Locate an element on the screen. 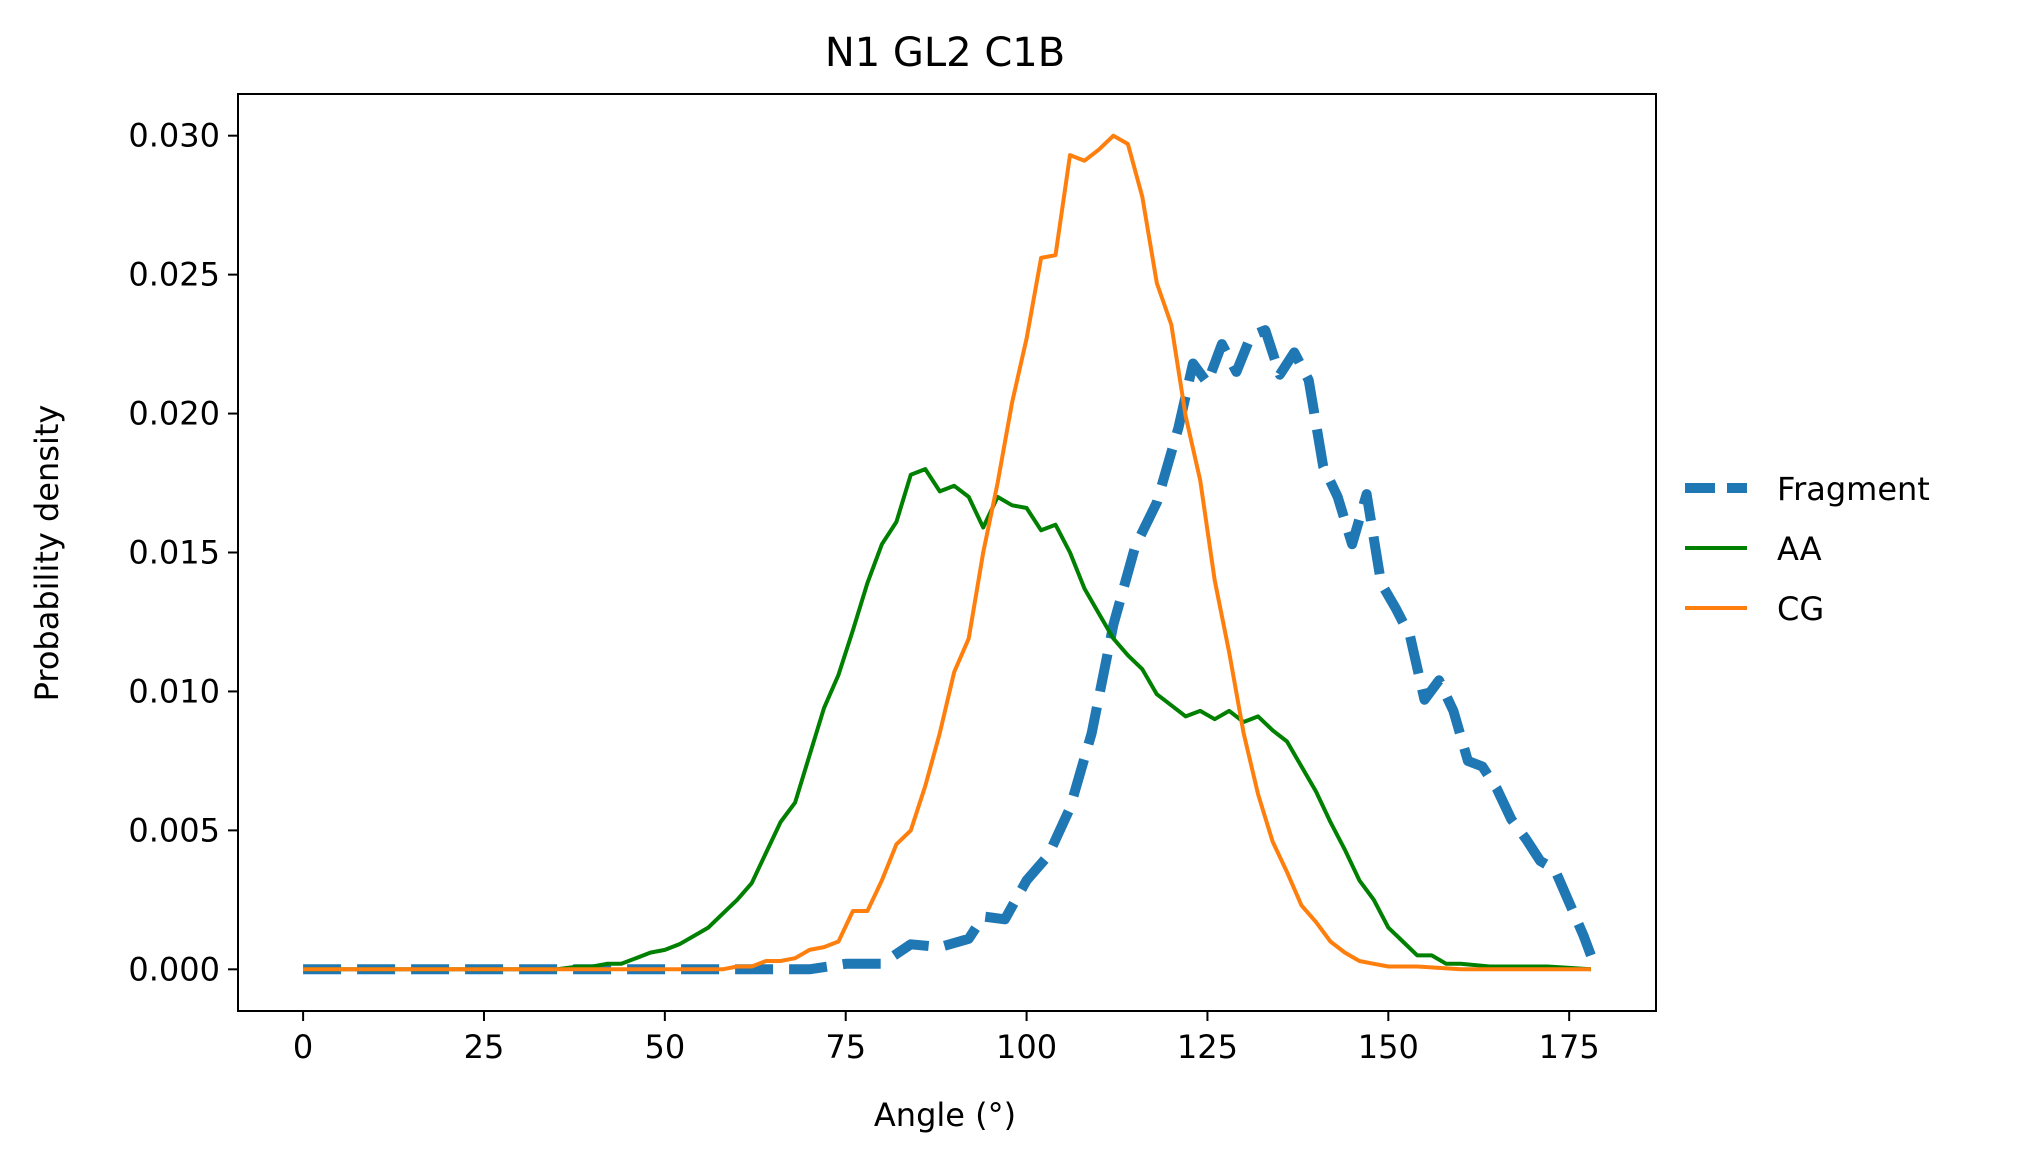  y-tick-label: 0.005 is located at coordinates (174, 830).